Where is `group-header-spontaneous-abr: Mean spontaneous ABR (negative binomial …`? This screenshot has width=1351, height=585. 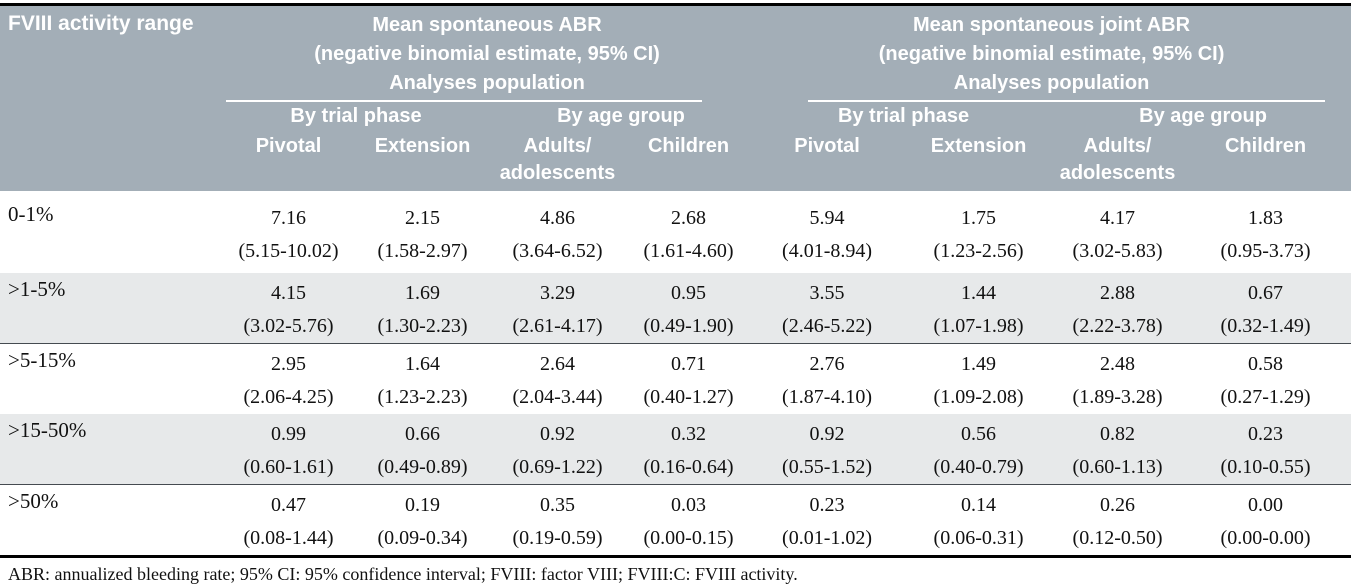 group-header-spontaneous-abr: Mean spontaneous ABR (negative binomial … is located at coordinates (487, 54).